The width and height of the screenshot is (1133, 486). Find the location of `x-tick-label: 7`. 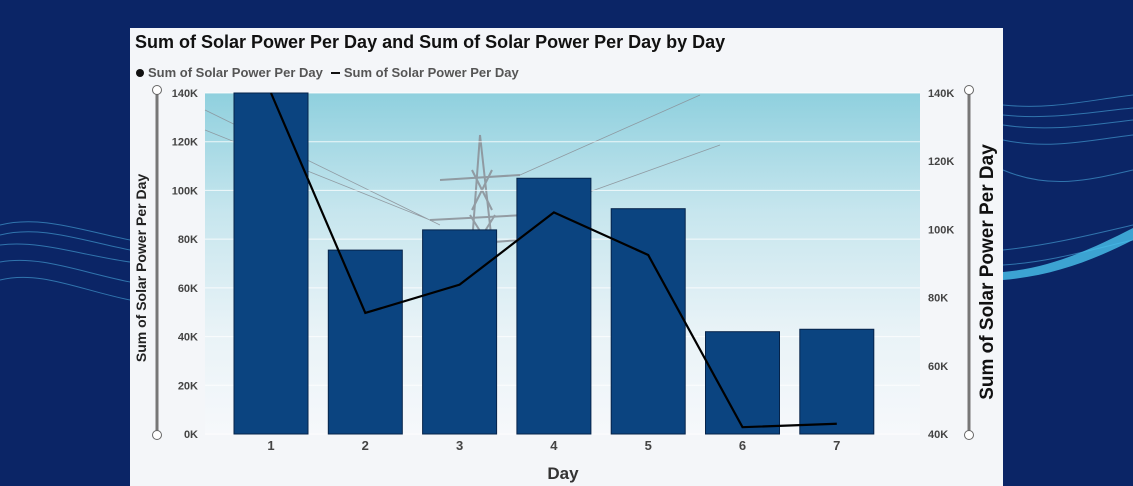

x-tick-label: 7 is located at coordinates (836, 445).